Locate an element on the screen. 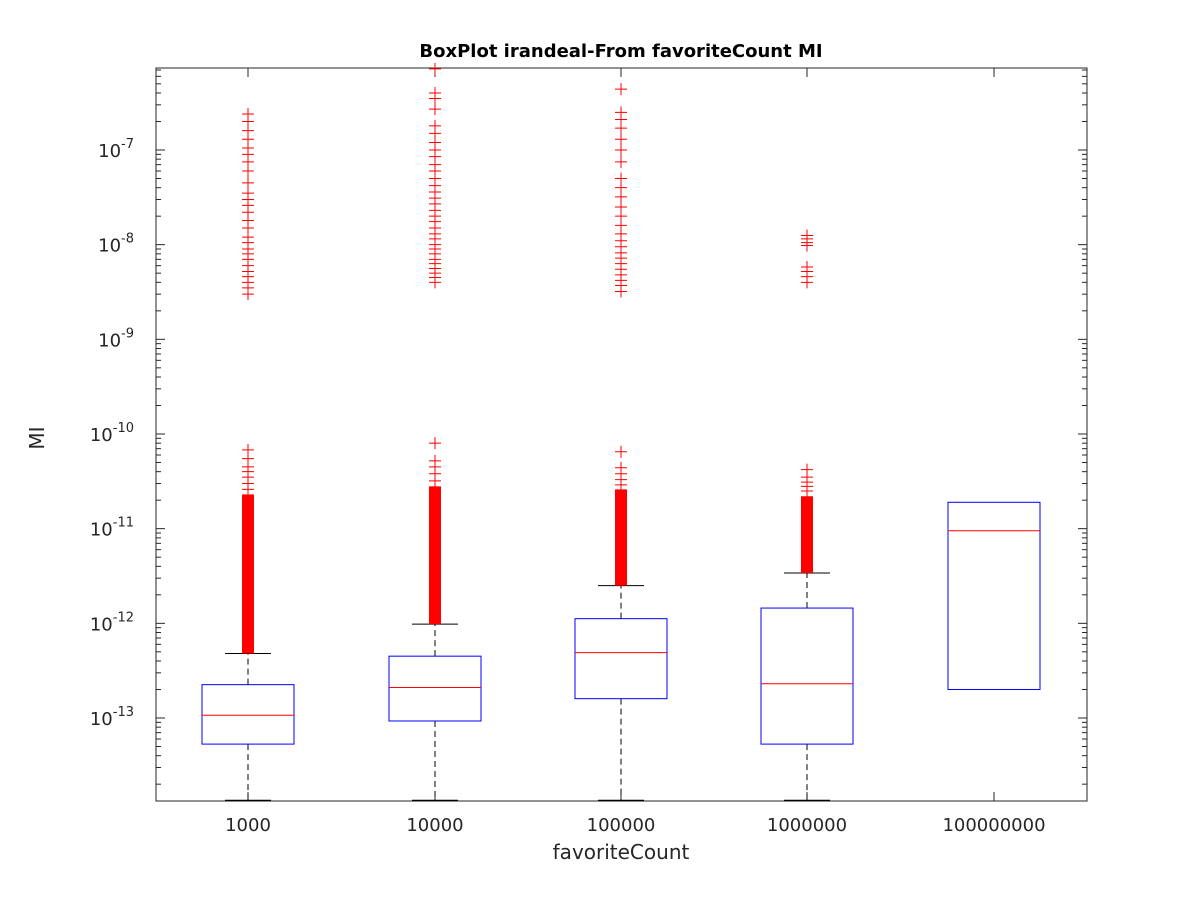  x-tick-label: 1000 is located at coordinates (248, 825).